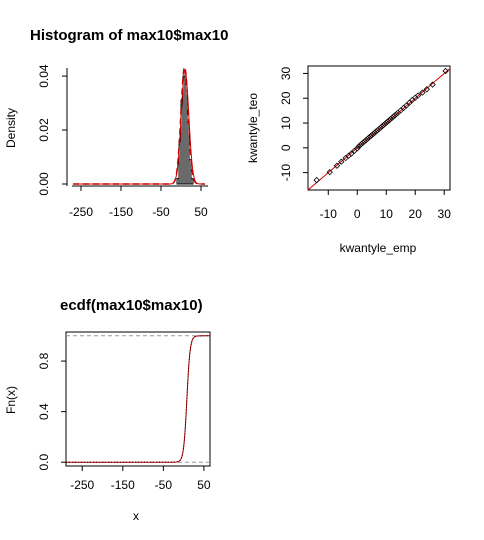 The width and height of the screenshot is (484, 540). What do you see at coordinates (138, 202) in the screenshot?
I see `histogram-x-ticks: -250 -150 -50 50` at bounding box center [138, 202].